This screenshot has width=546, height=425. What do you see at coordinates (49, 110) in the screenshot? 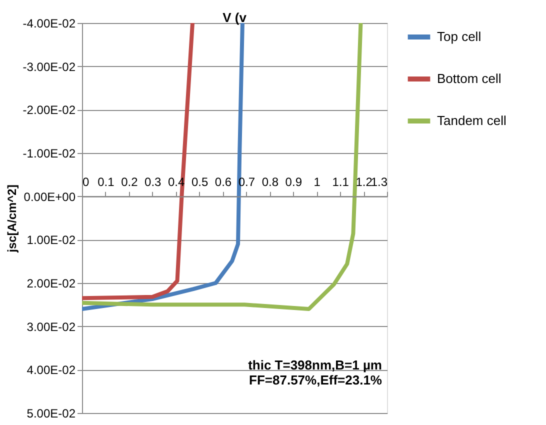
I see `y-tick-label: -2.00E-02` at bounding box center [49, 110].